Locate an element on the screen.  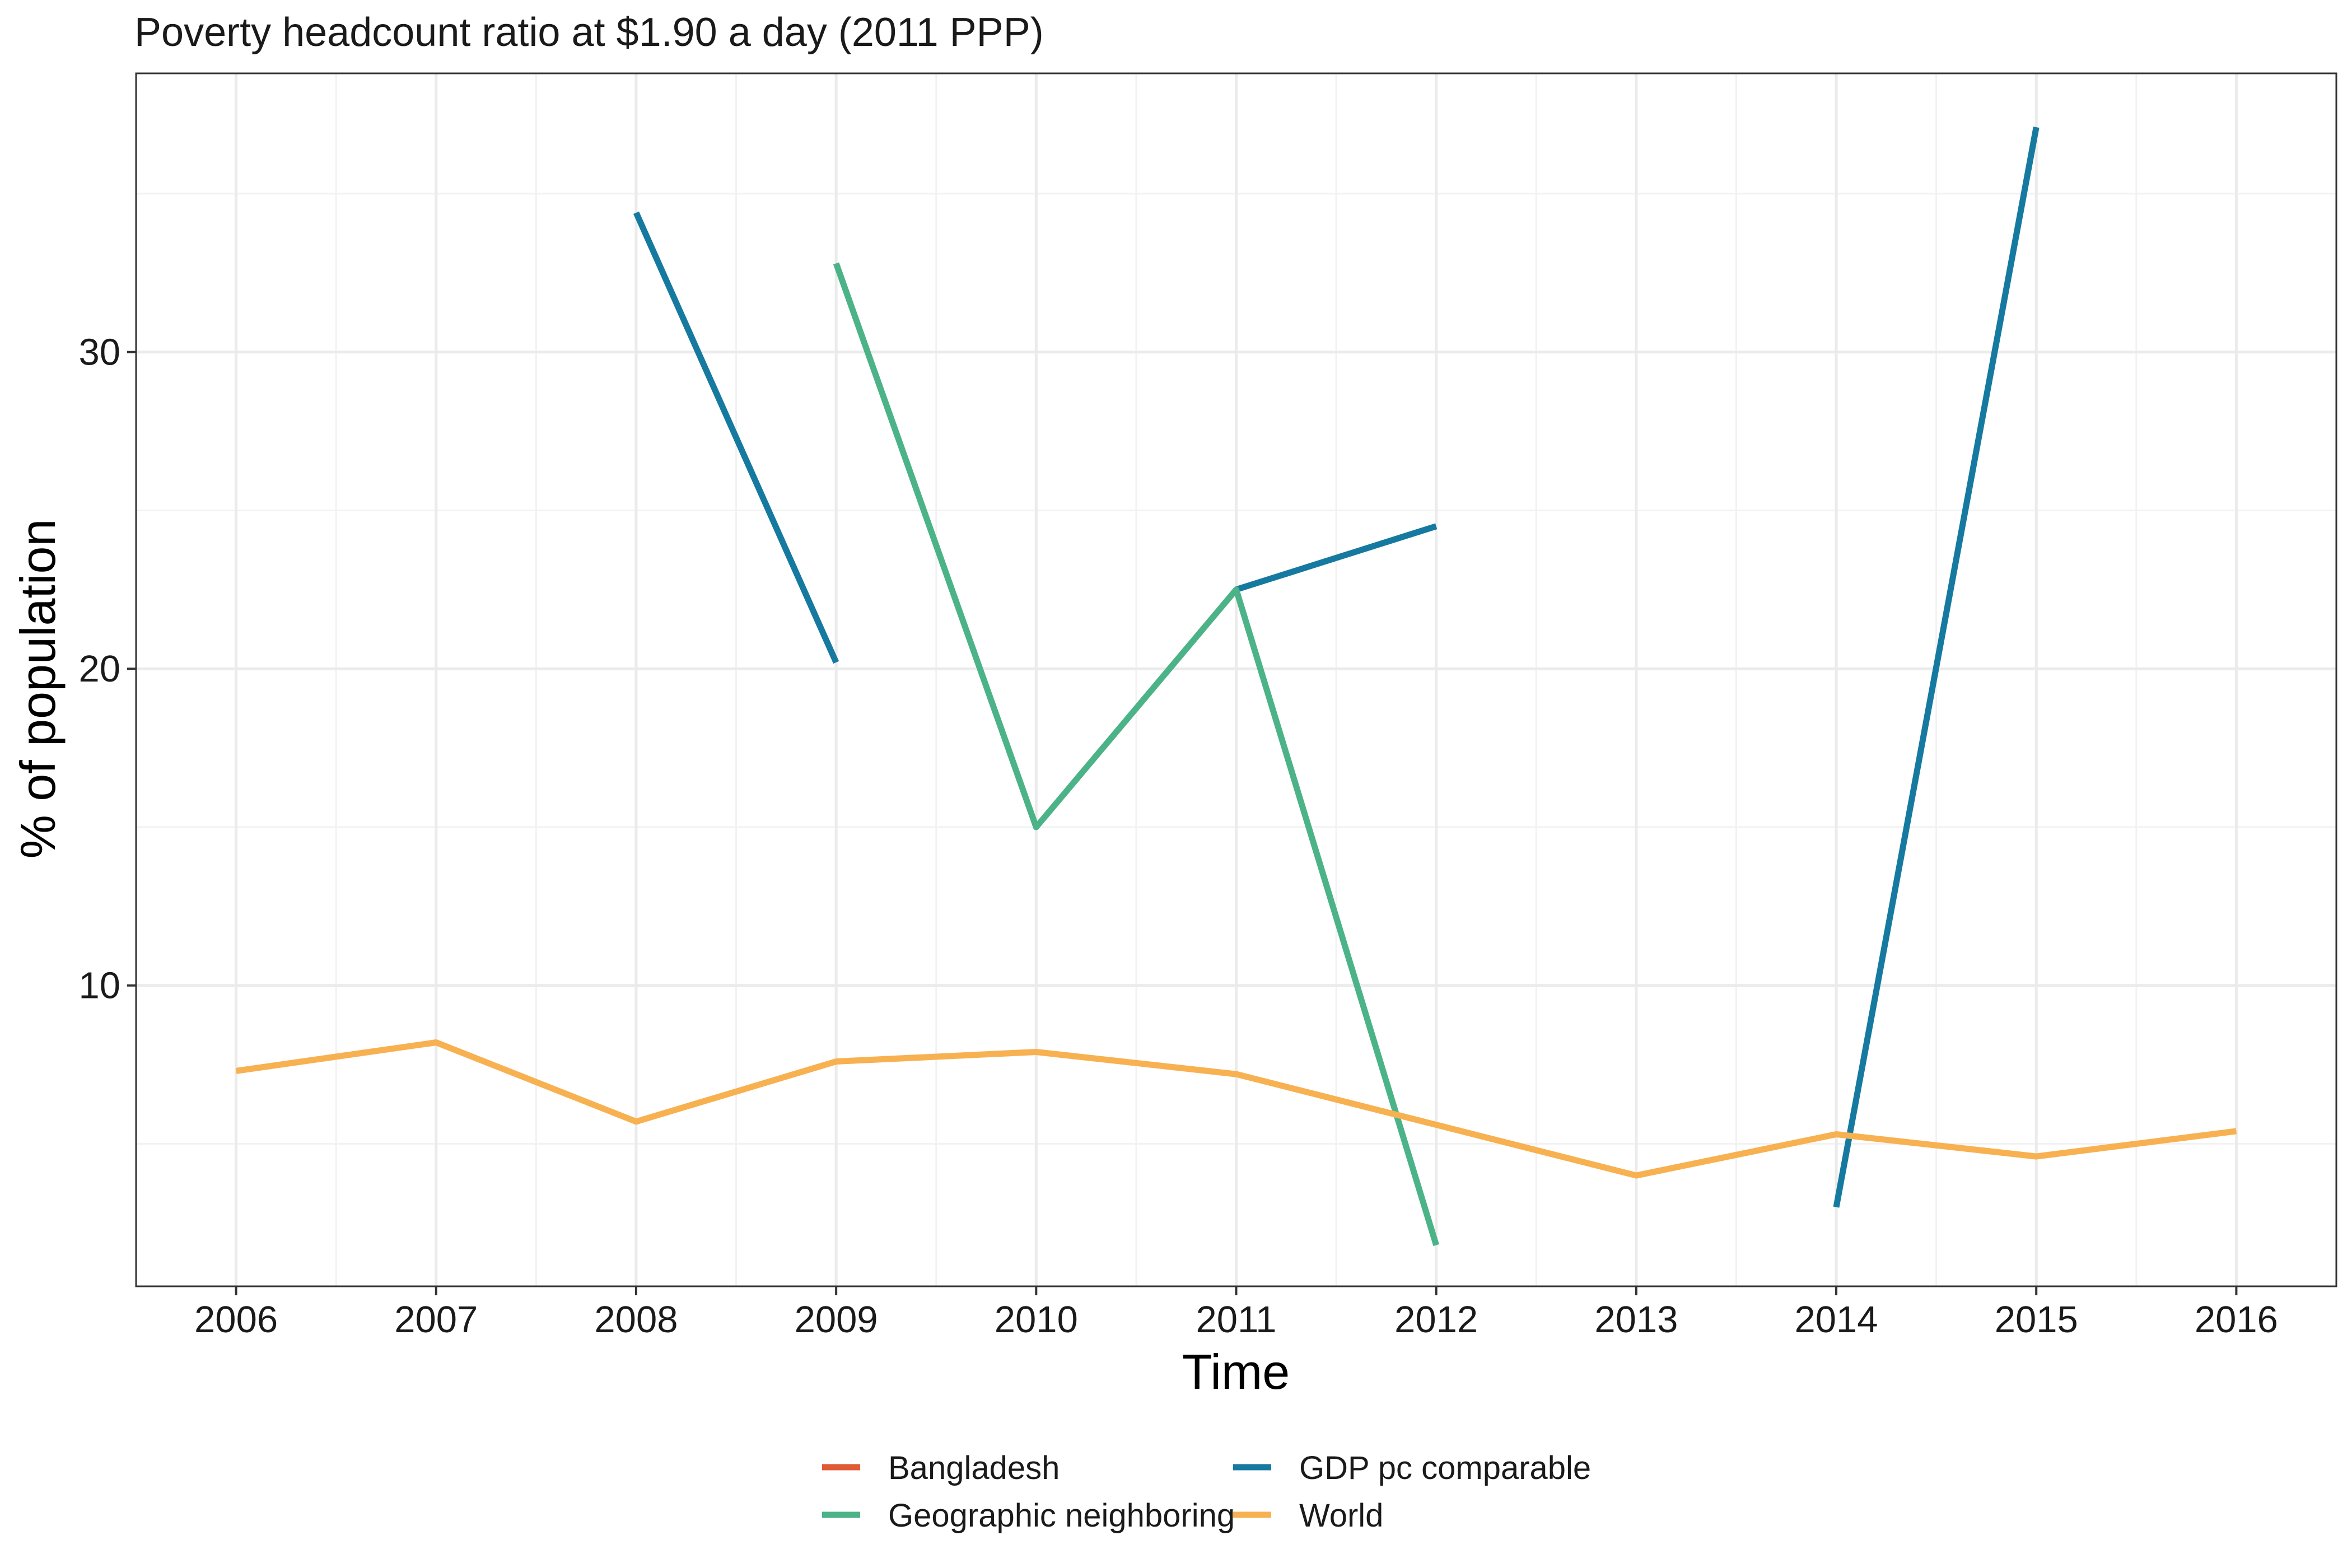
x-tick-label: 2014 is located at coordinates (1837, 1320).